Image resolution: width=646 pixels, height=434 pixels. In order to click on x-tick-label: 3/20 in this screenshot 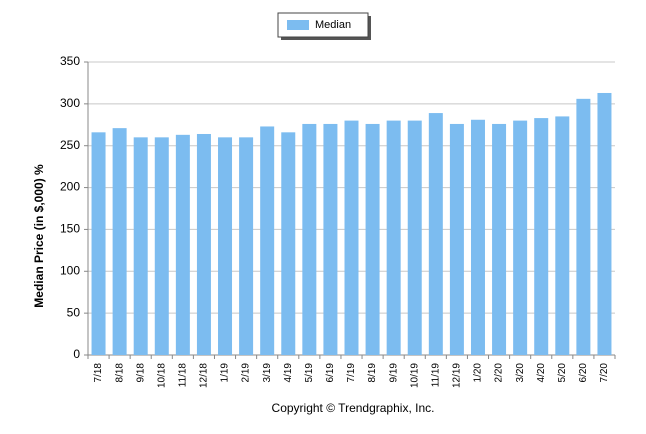, I will do `click(520, 373)`.